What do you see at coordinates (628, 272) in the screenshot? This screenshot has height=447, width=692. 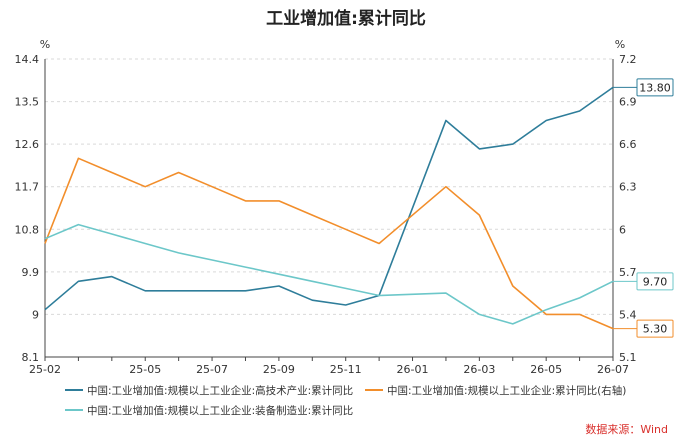 I see `y-right-tick-label: 5.7` at bounding box center [628, 272].